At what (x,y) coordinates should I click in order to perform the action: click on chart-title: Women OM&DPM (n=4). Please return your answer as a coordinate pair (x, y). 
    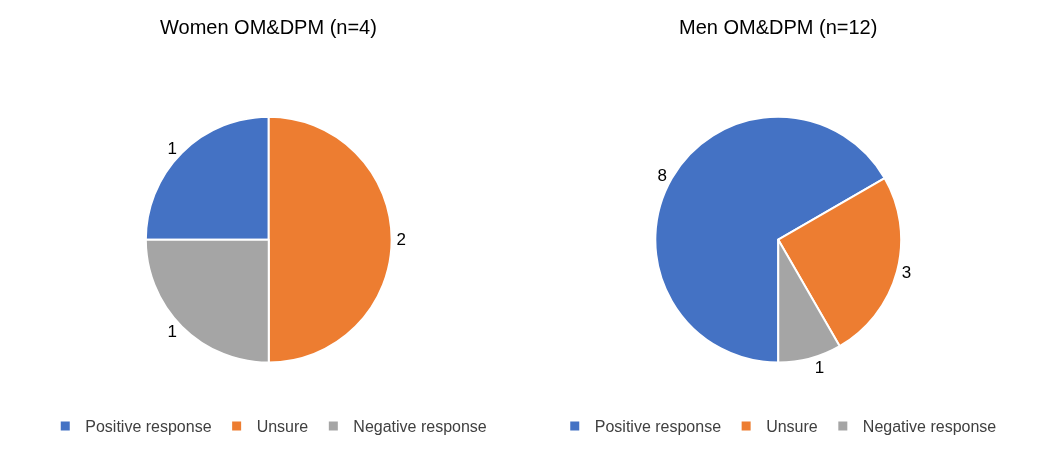
    Looking at the image, I should click on (268, 27).